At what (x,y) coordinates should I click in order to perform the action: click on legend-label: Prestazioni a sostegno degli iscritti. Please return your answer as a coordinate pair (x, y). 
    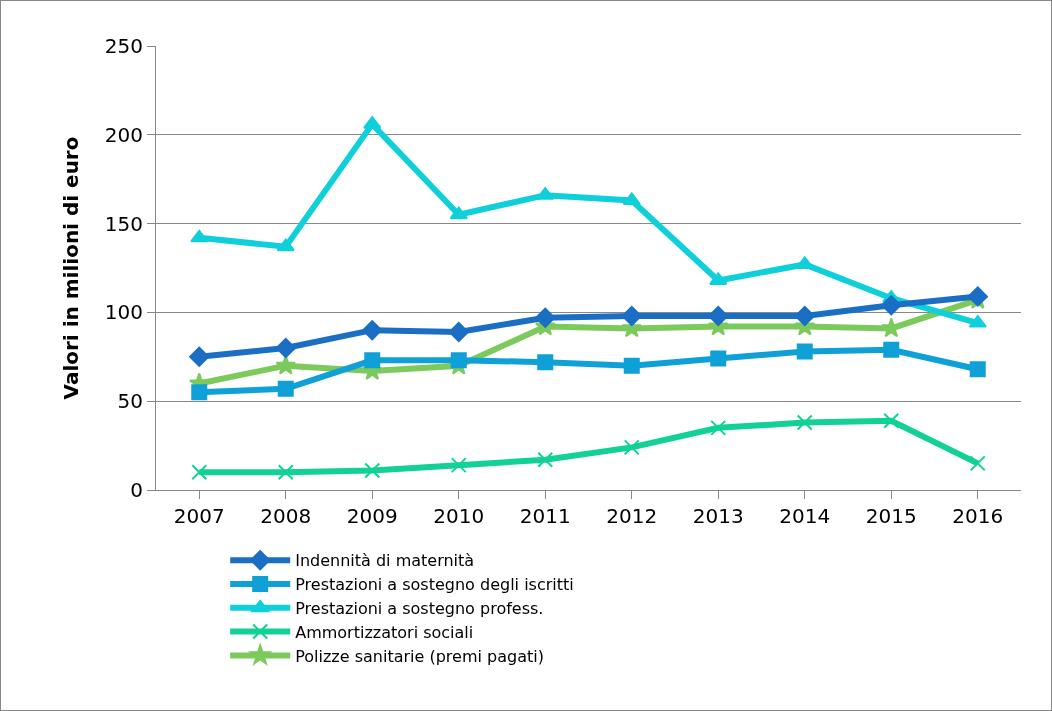
    Looking at the image, I should click on (434, 585).